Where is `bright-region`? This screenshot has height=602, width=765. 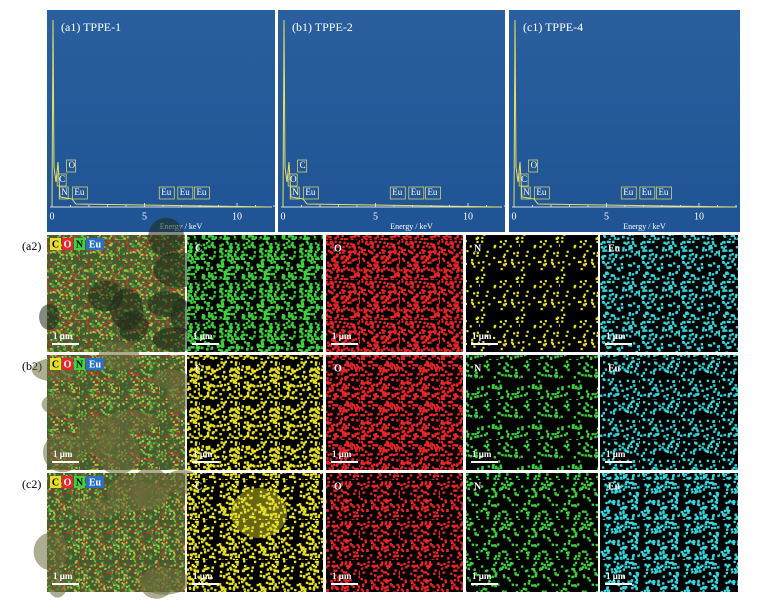
bright-region is located at coordinates (259, 513).